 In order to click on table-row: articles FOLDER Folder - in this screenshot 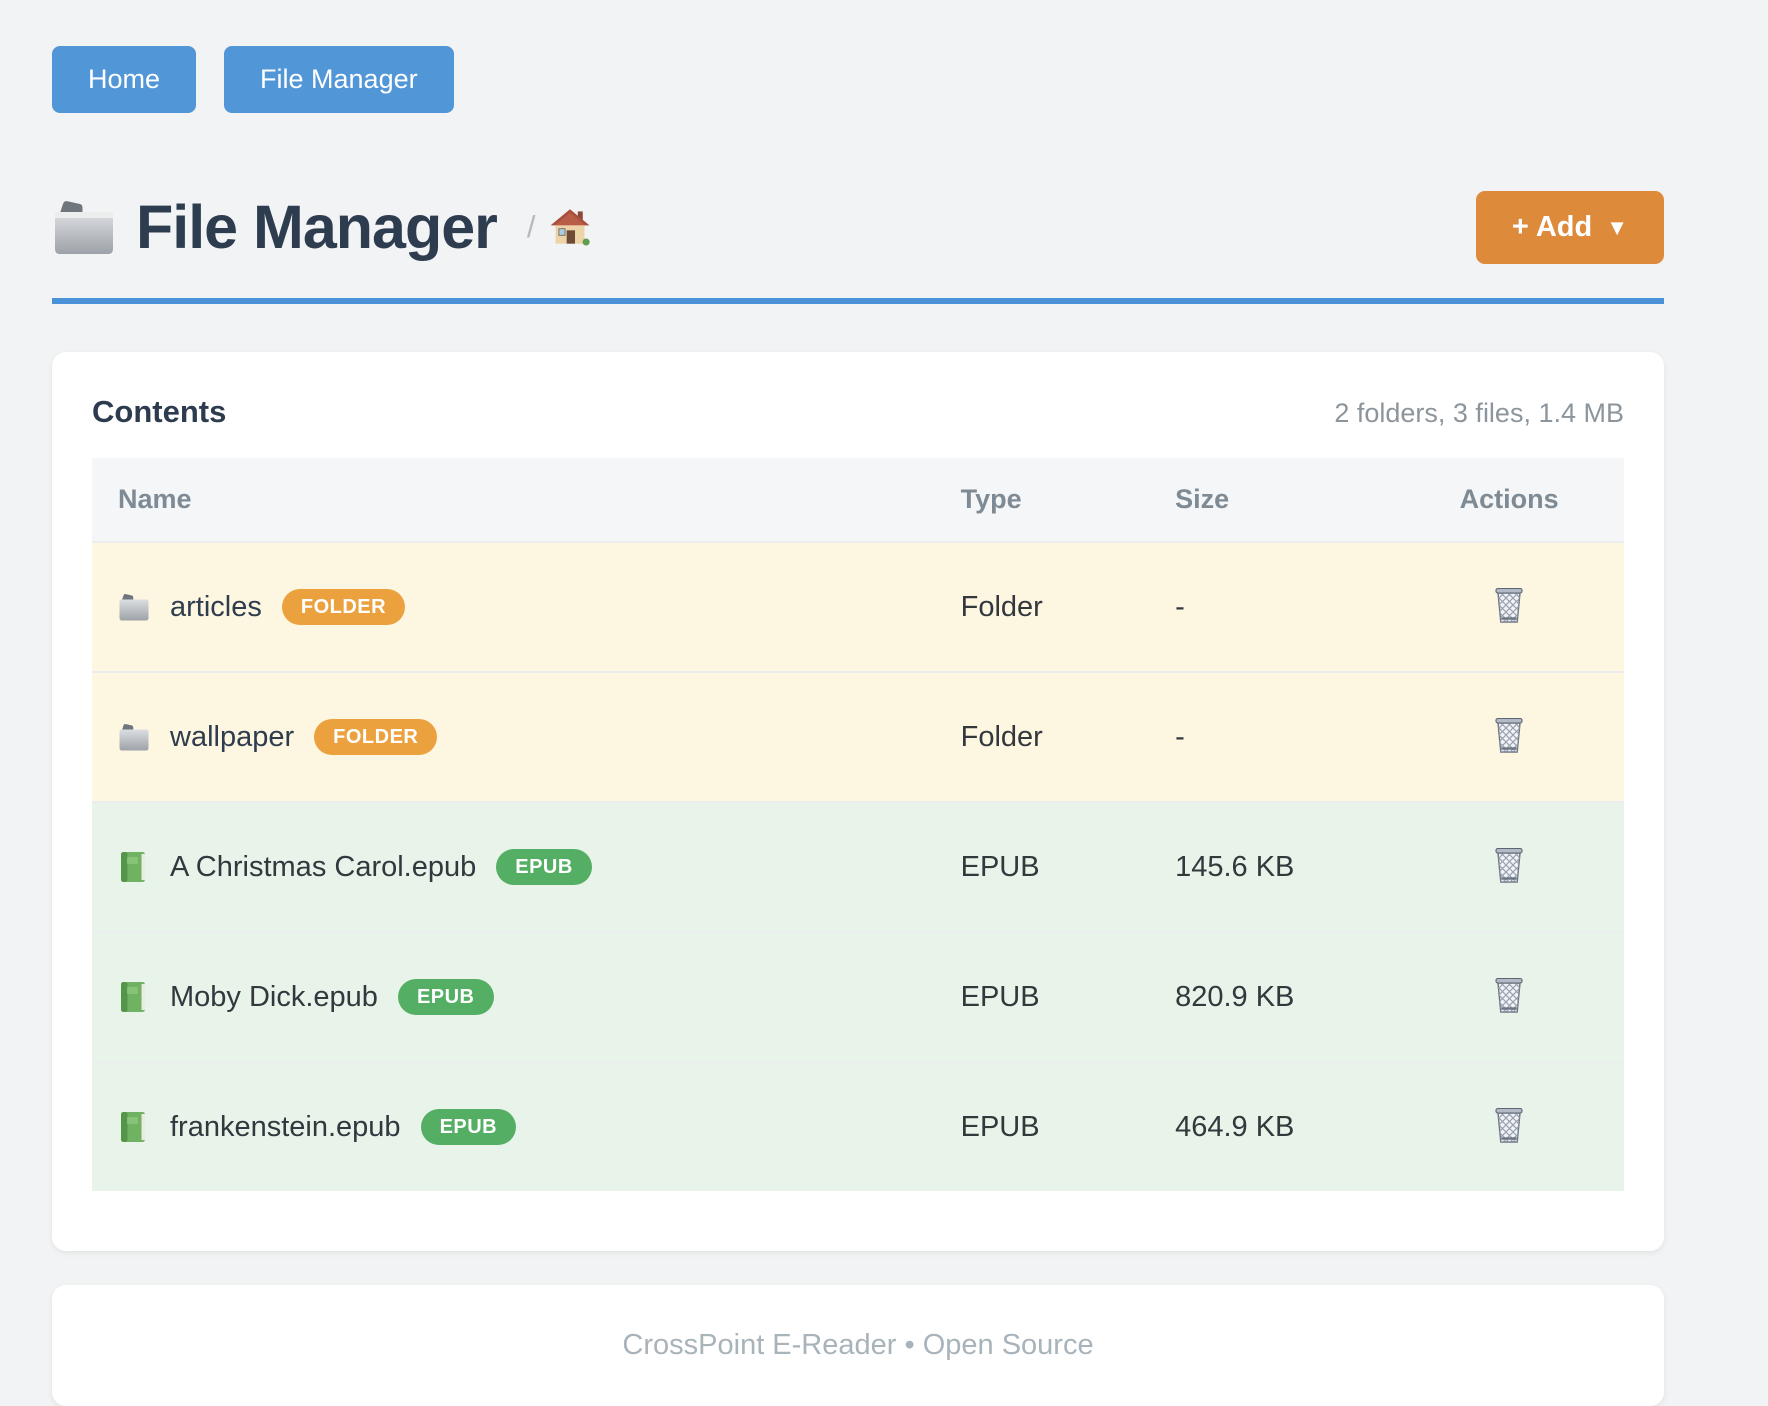, I will do `click(858, 607)`.